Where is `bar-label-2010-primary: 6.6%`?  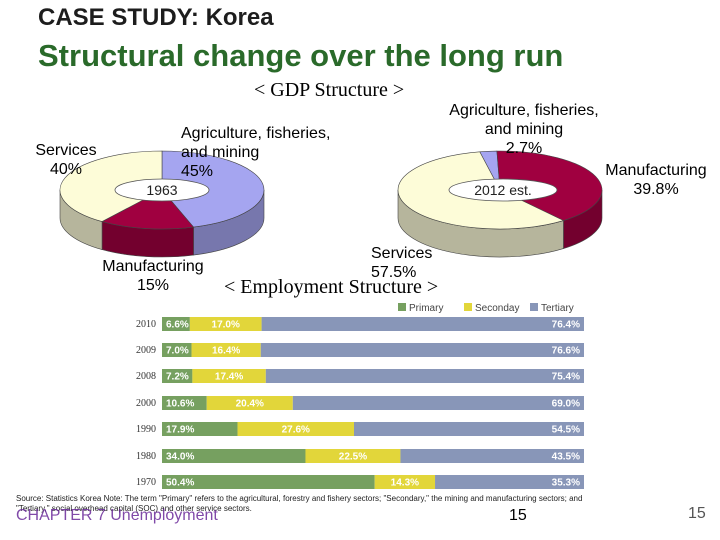
bar-label-2010-primary: 6.6% is located at coordinates (177, 325).